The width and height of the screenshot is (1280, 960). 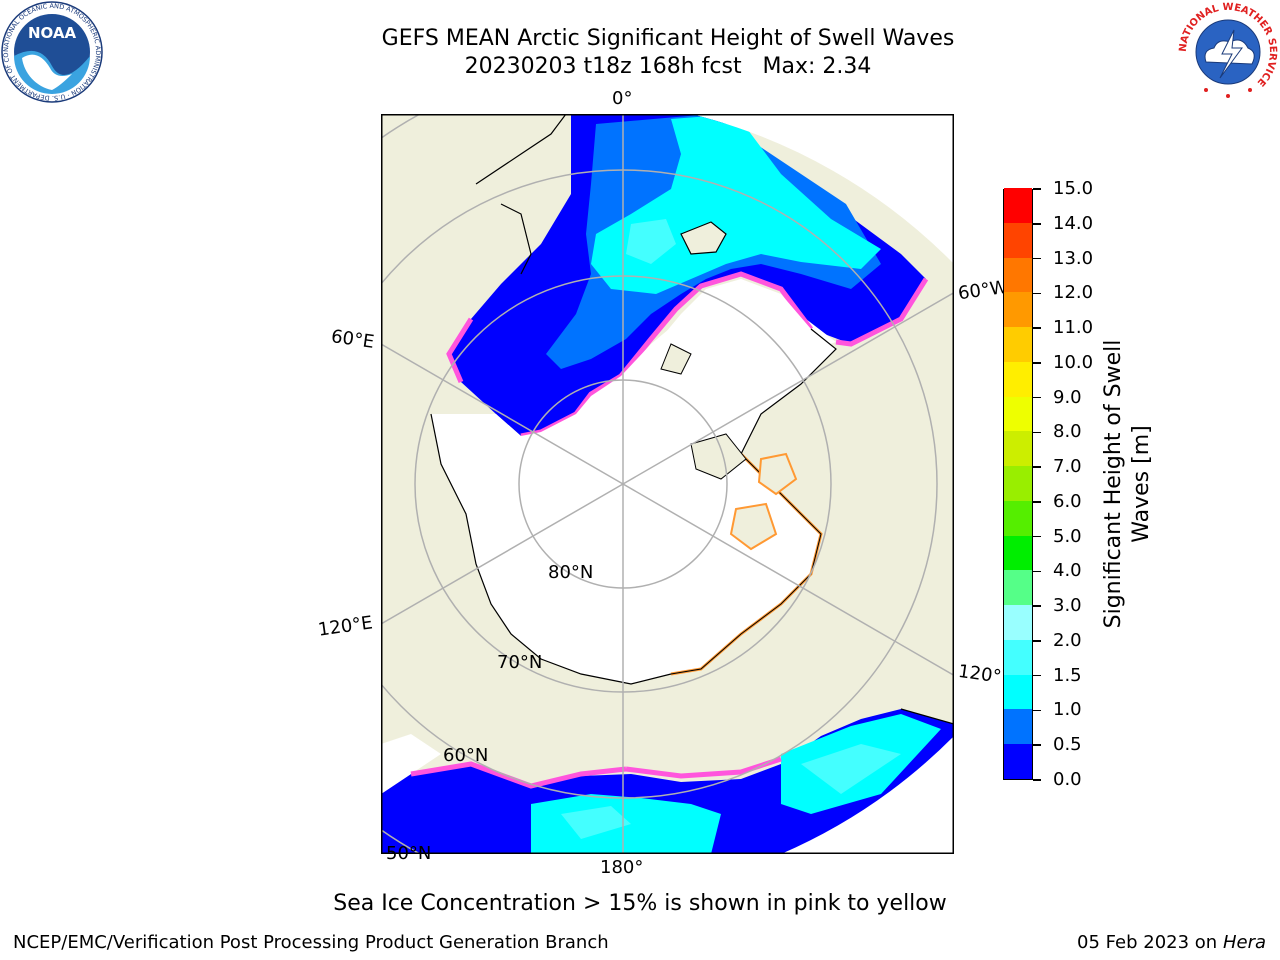 I want to click on colorbar-tick-label: 10.0, so click(x=1073, y=362).